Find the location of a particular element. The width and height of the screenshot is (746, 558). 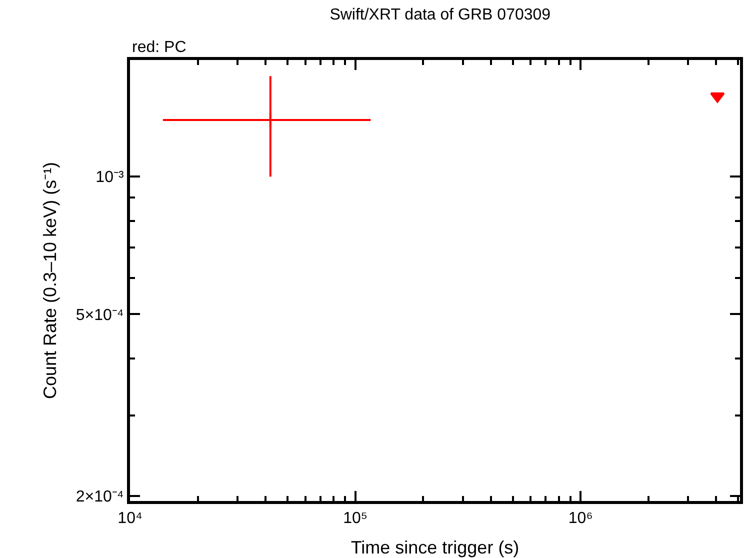

x-tick-label: 10⁶ is located at coordinates (580, 519).